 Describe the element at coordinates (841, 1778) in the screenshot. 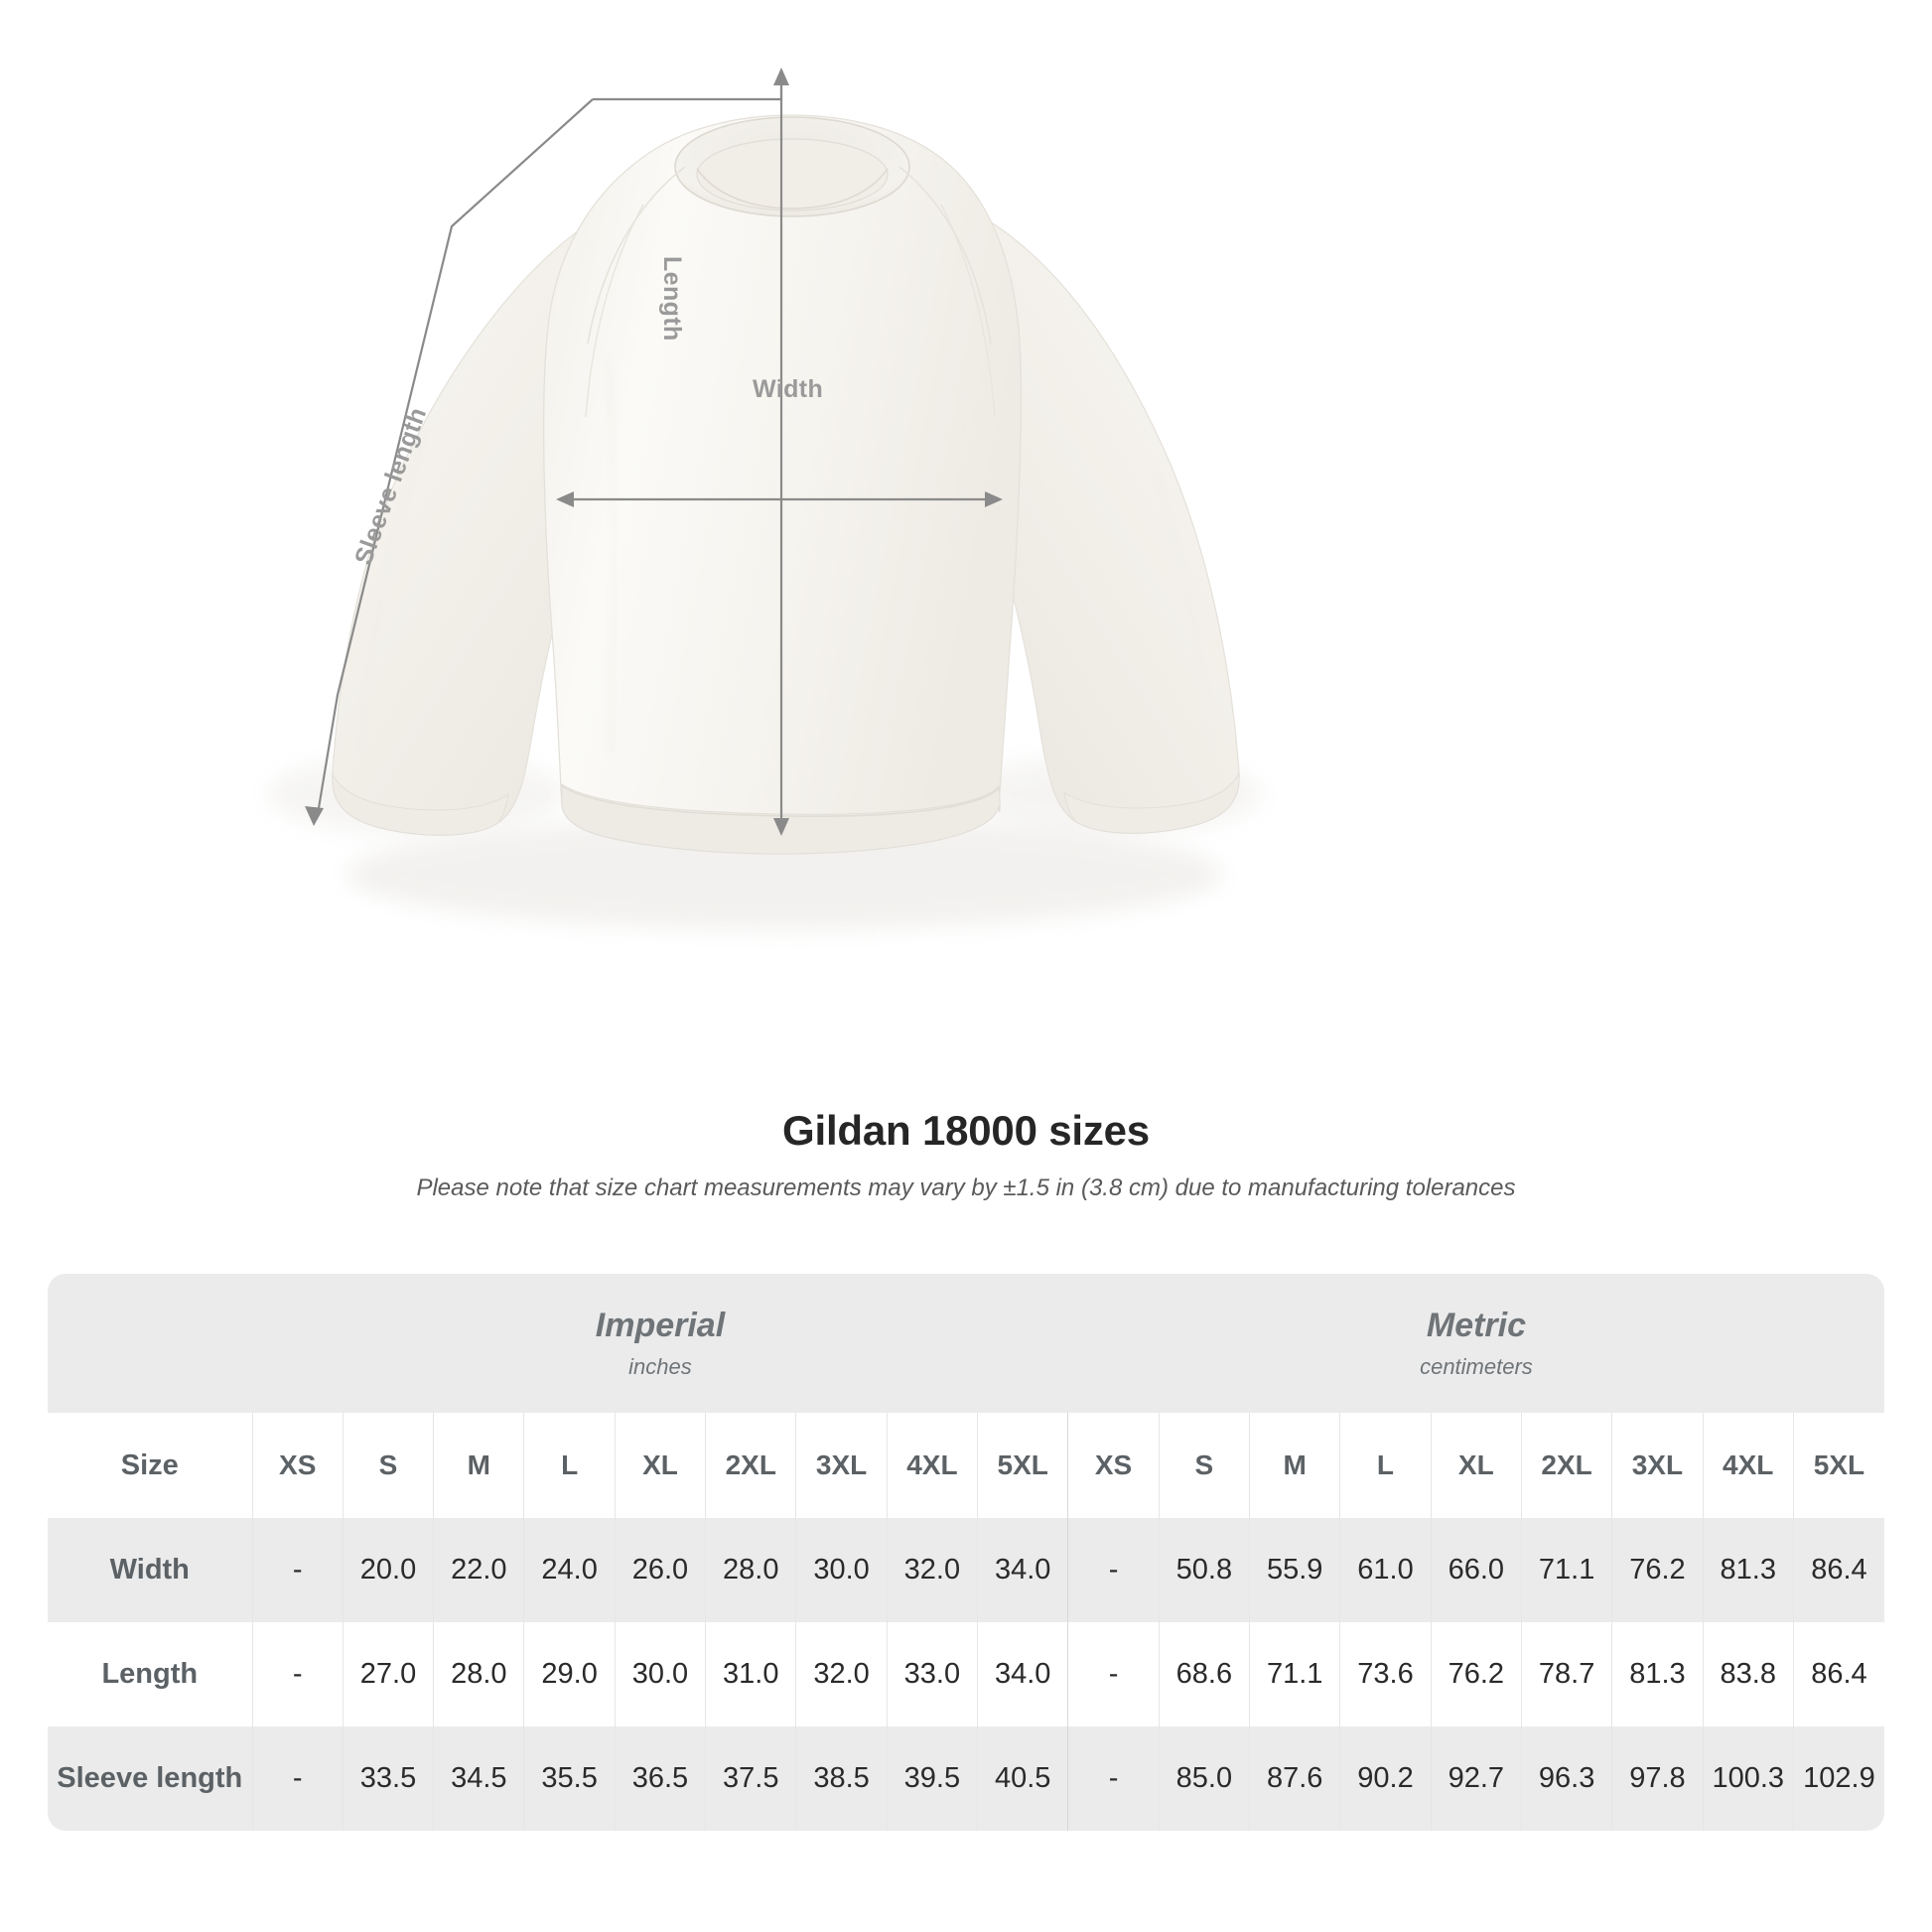

I see `cell: 38.5` at that location.